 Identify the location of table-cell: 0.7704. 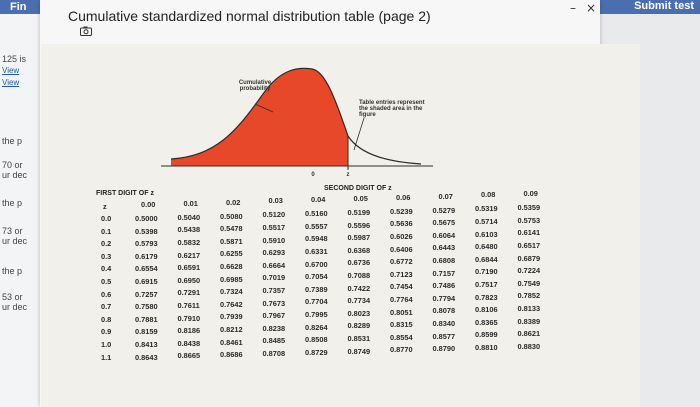
(316, 302).